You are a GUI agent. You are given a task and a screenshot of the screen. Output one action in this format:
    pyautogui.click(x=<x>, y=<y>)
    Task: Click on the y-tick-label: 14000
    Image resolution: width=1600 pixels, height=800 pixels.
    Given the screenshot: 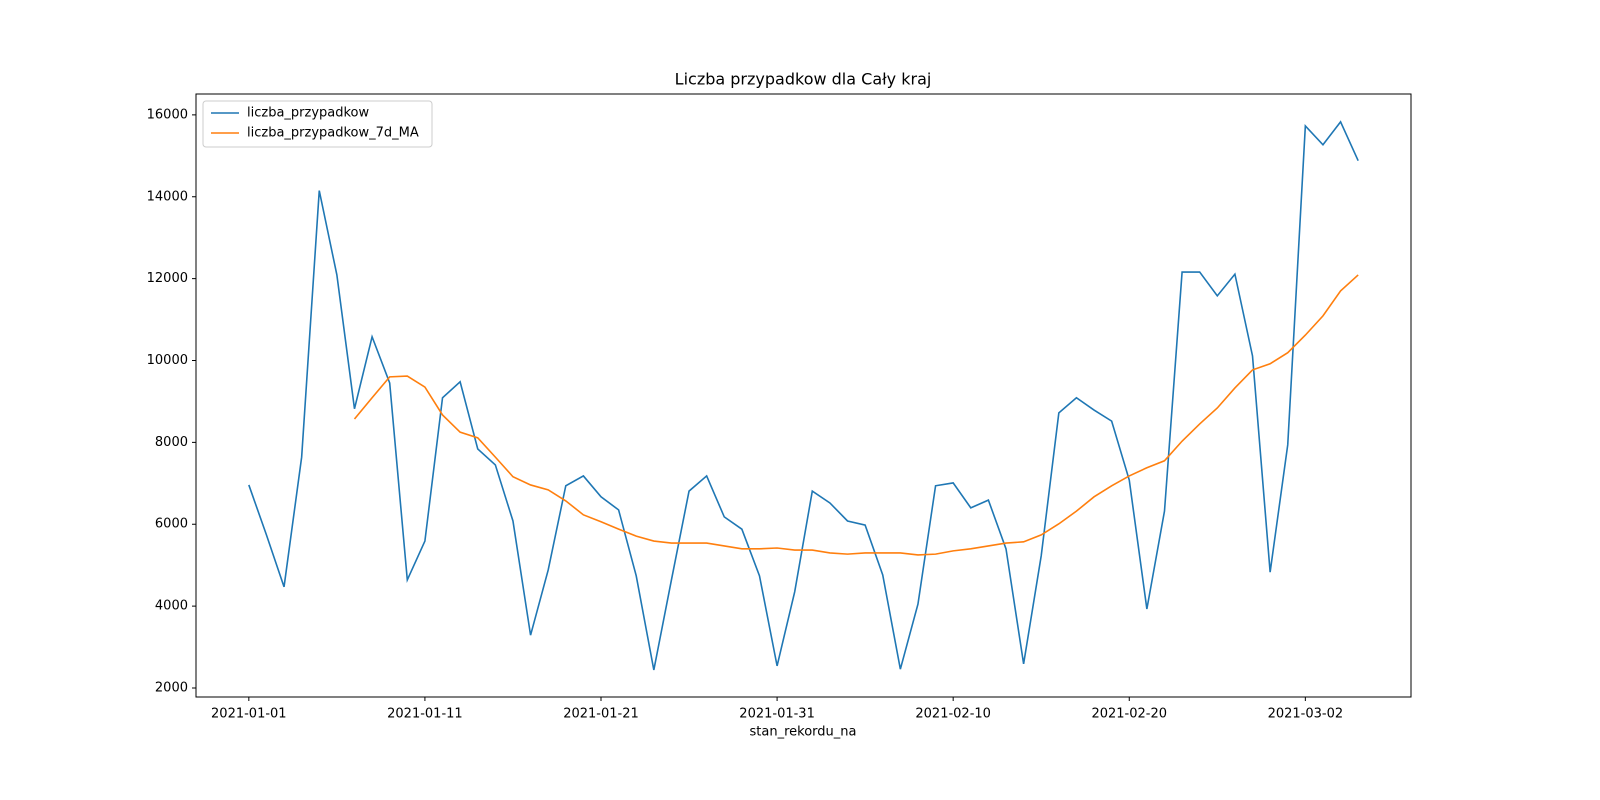 What is the action you would take?
    pyautogui.click(x=167, y=196)
    